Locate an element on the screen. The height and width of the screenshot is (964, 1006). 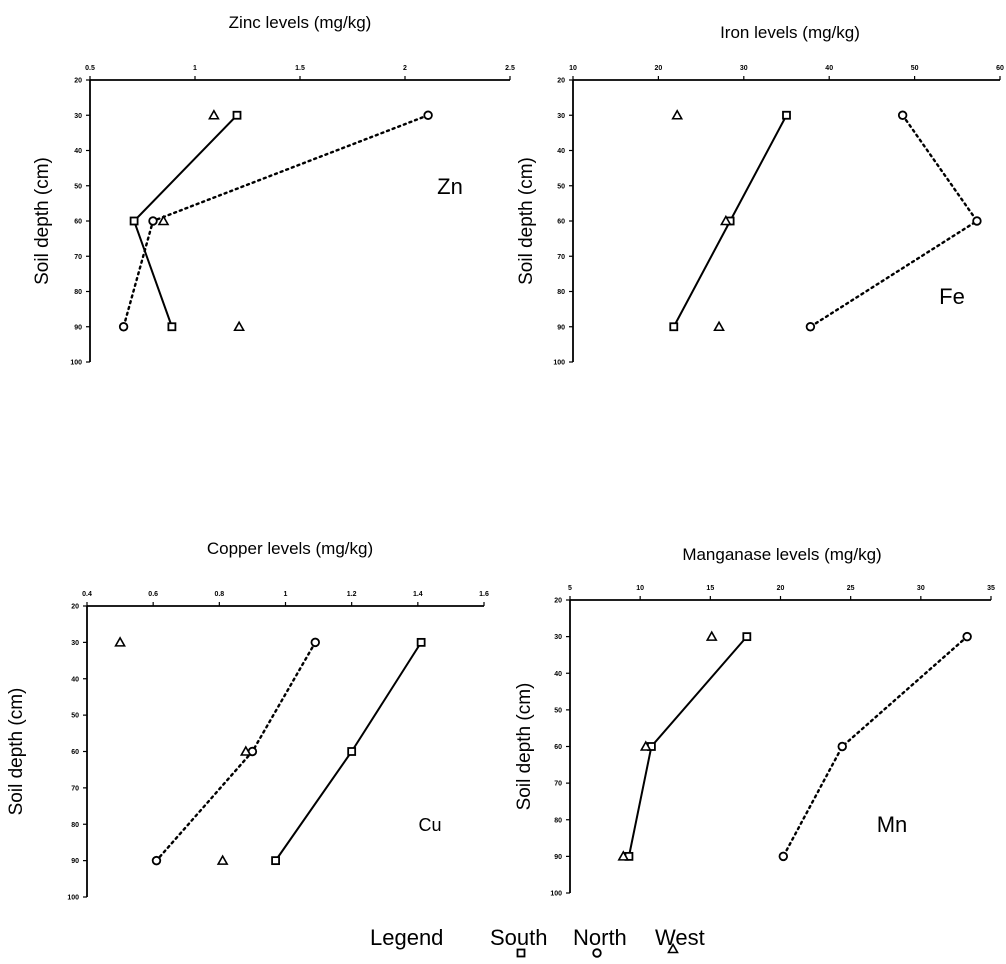
x-tick-label: 0.5 is located at coordinates (90, 68).